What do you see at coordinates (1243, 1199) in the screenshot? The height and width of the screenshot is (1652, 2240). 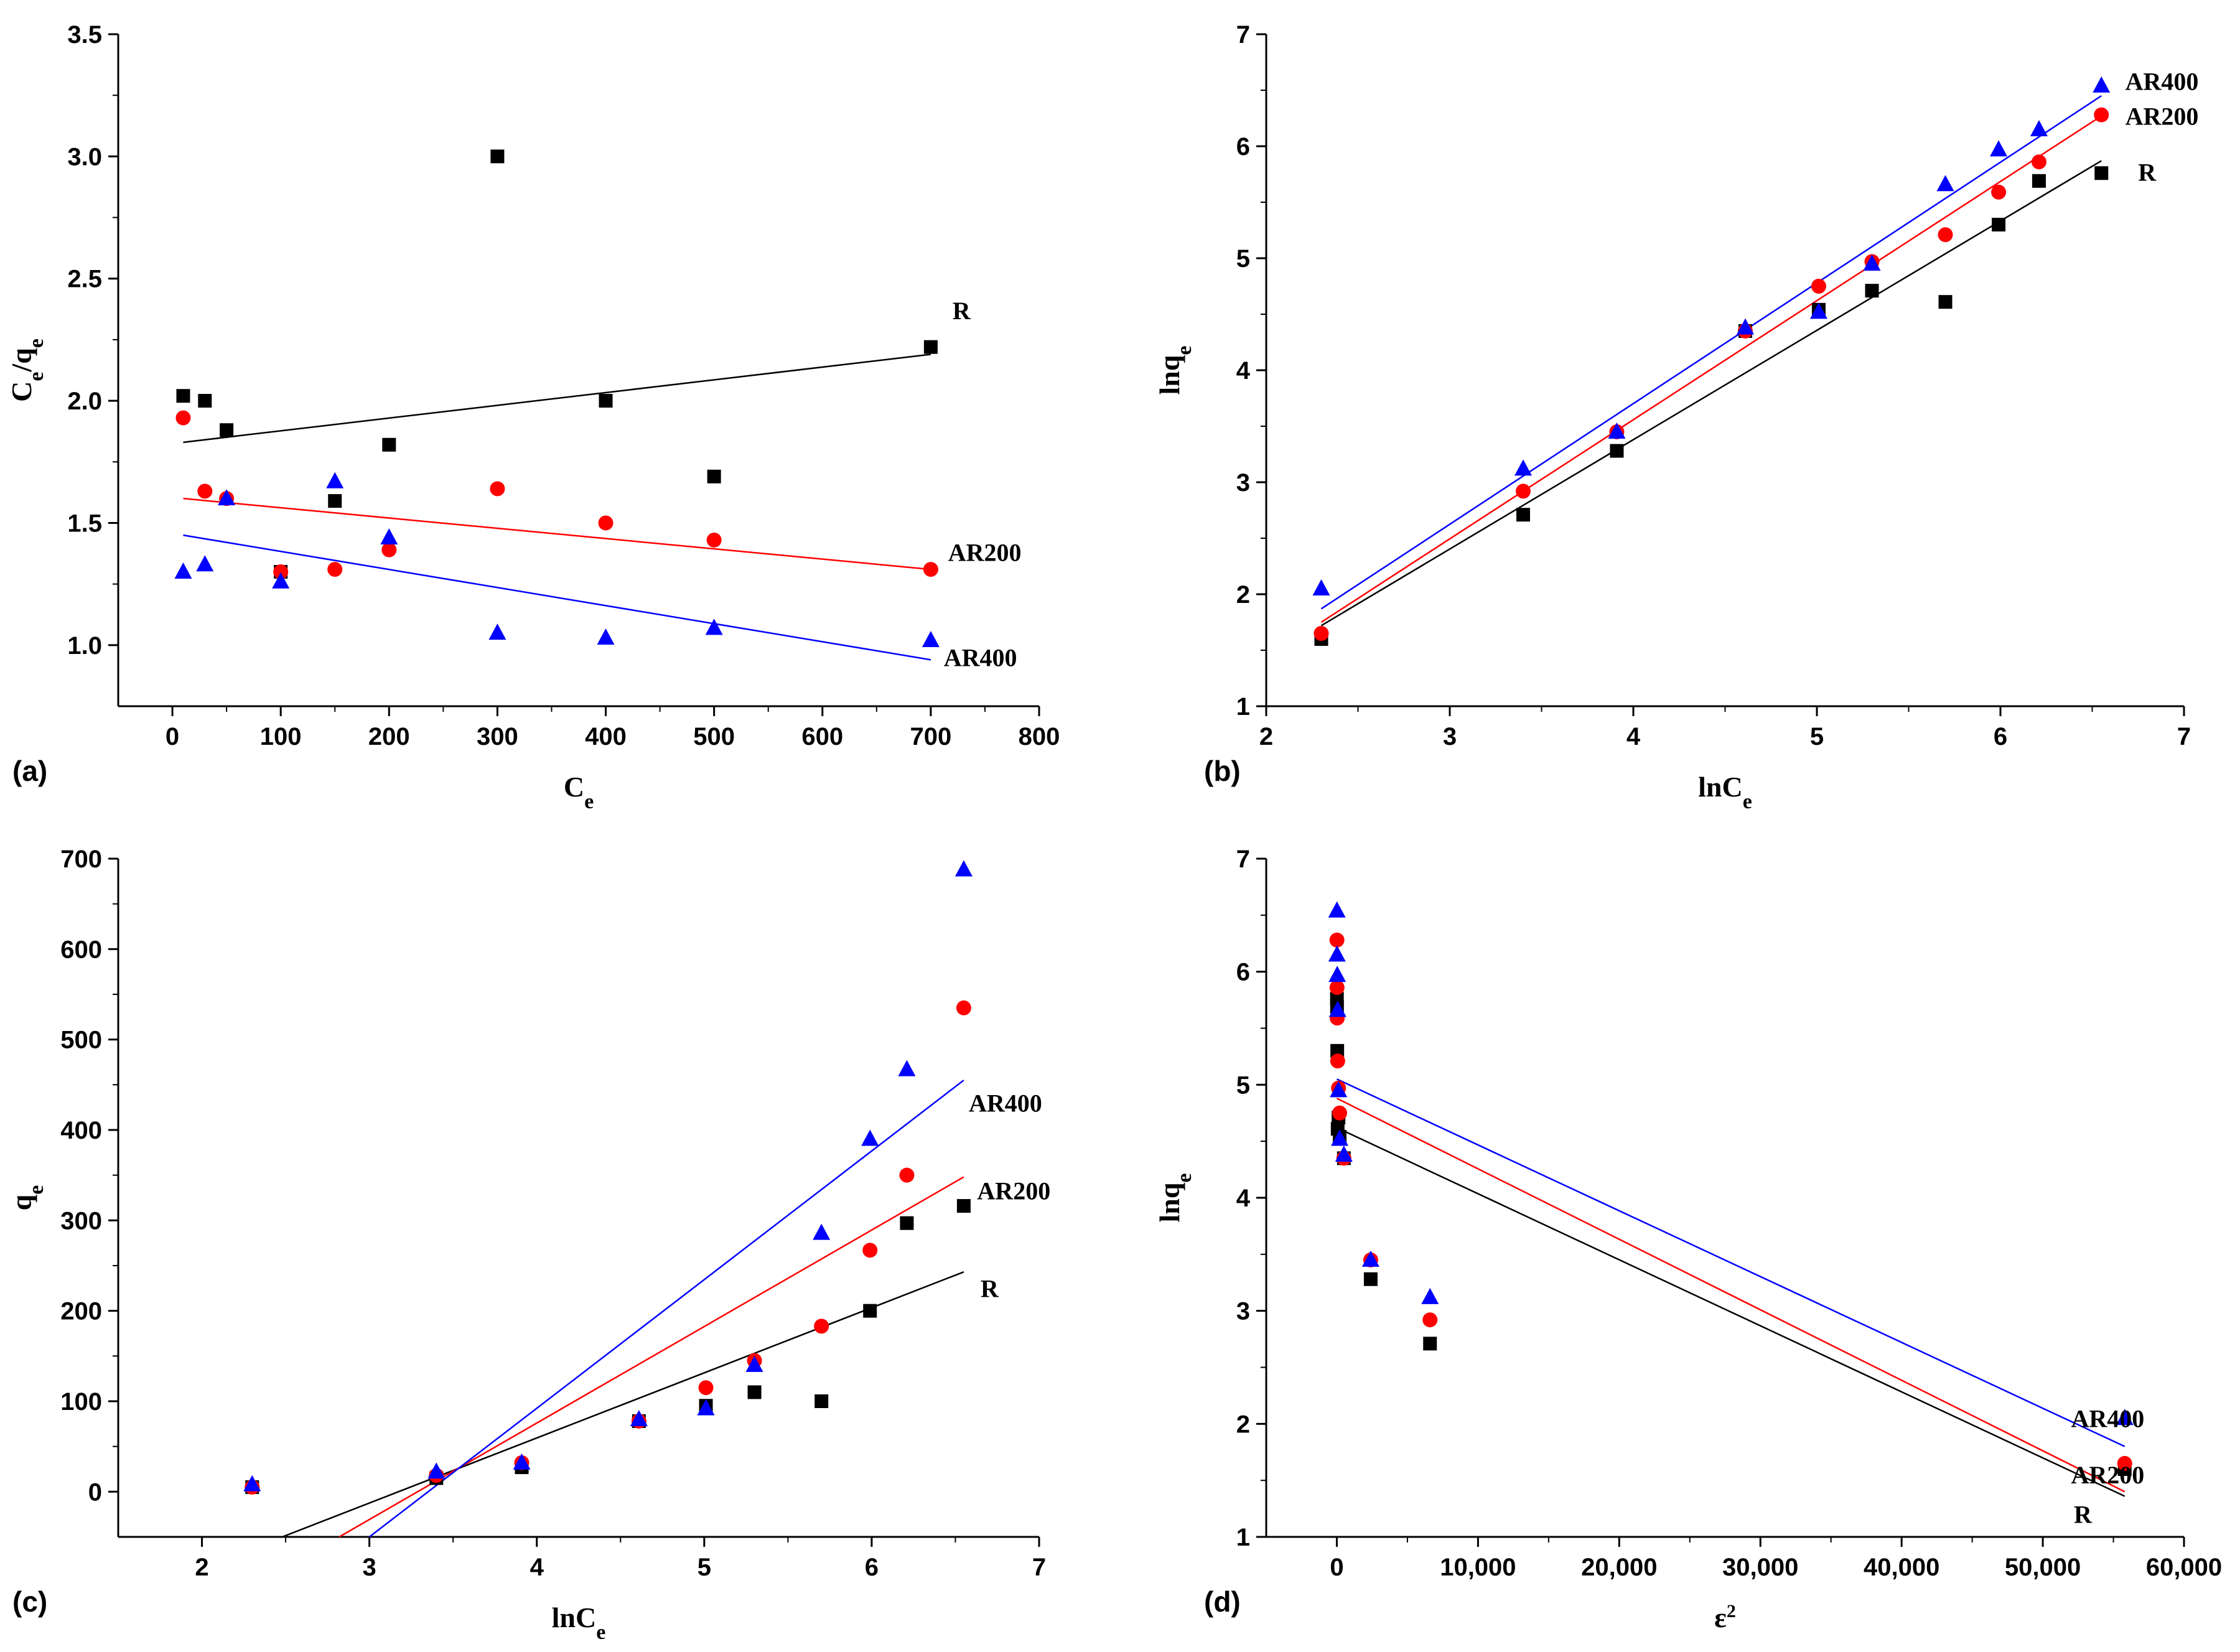 I see `y-tick-label: 4` at bounding box center [1243, 1199].